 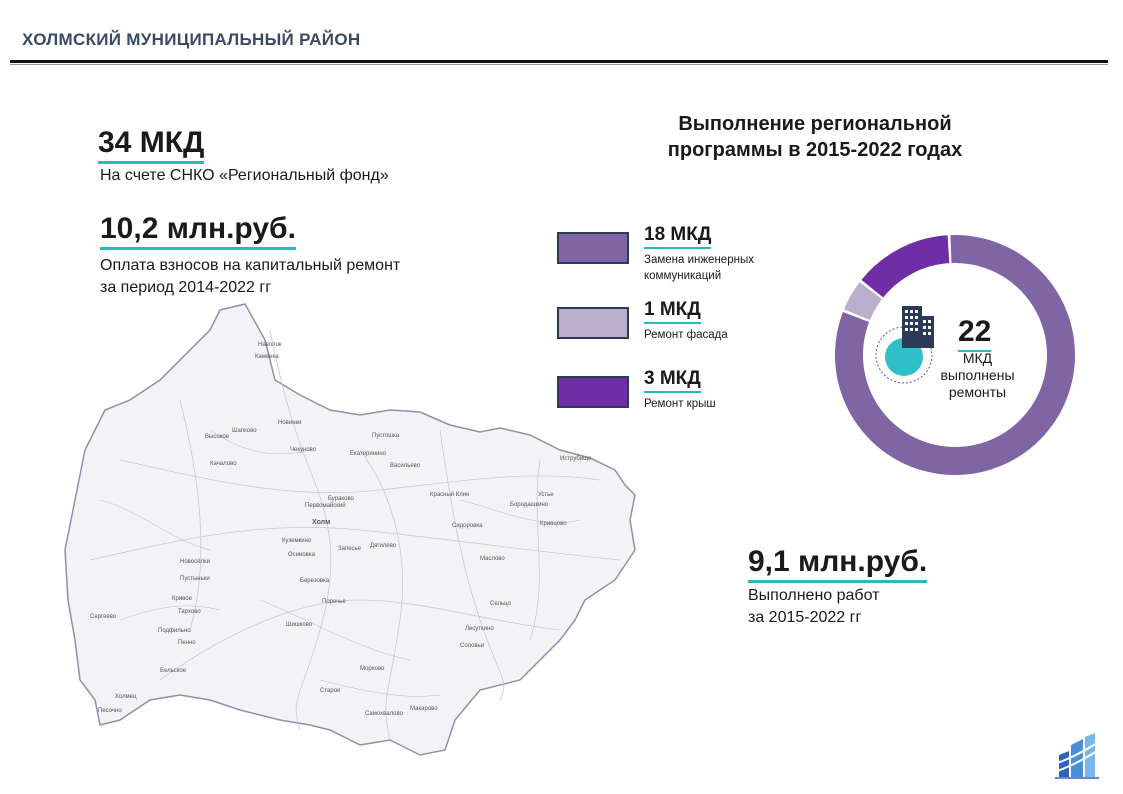 What do you see at coordinates (1077, 756) in the screenshot?
I see `fund-logo` at bounding box center [1077, 756].